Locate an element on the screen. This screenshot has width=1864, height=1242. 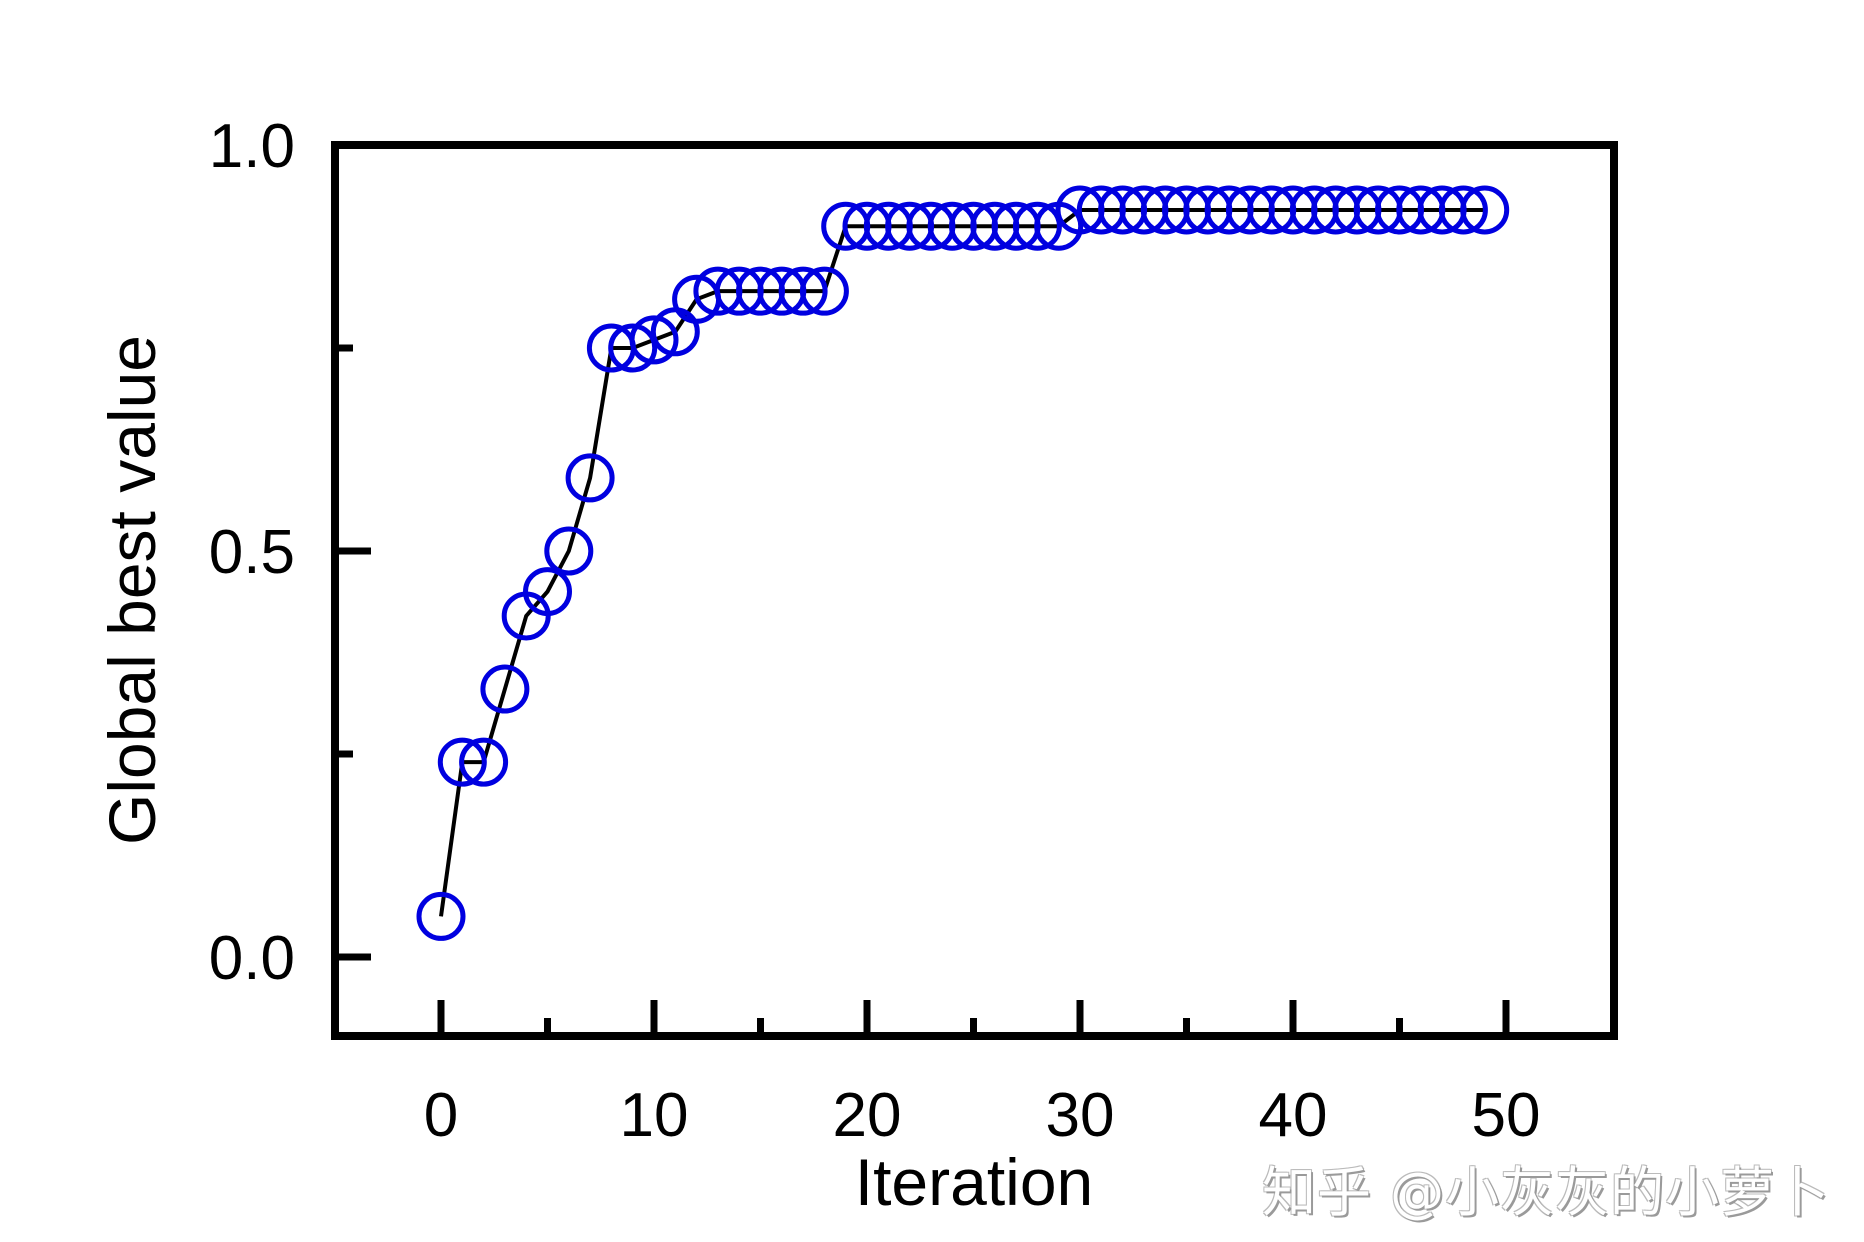
x-tick-label: 30 is located at coordinates (1080, 1115).